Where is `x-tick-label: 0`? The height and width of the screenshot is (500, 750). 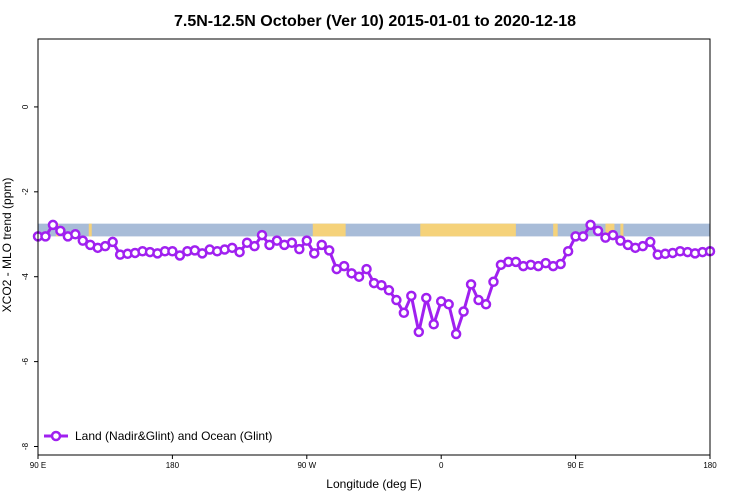 x-tick-label: 0 is located at coordinates (441, 465).